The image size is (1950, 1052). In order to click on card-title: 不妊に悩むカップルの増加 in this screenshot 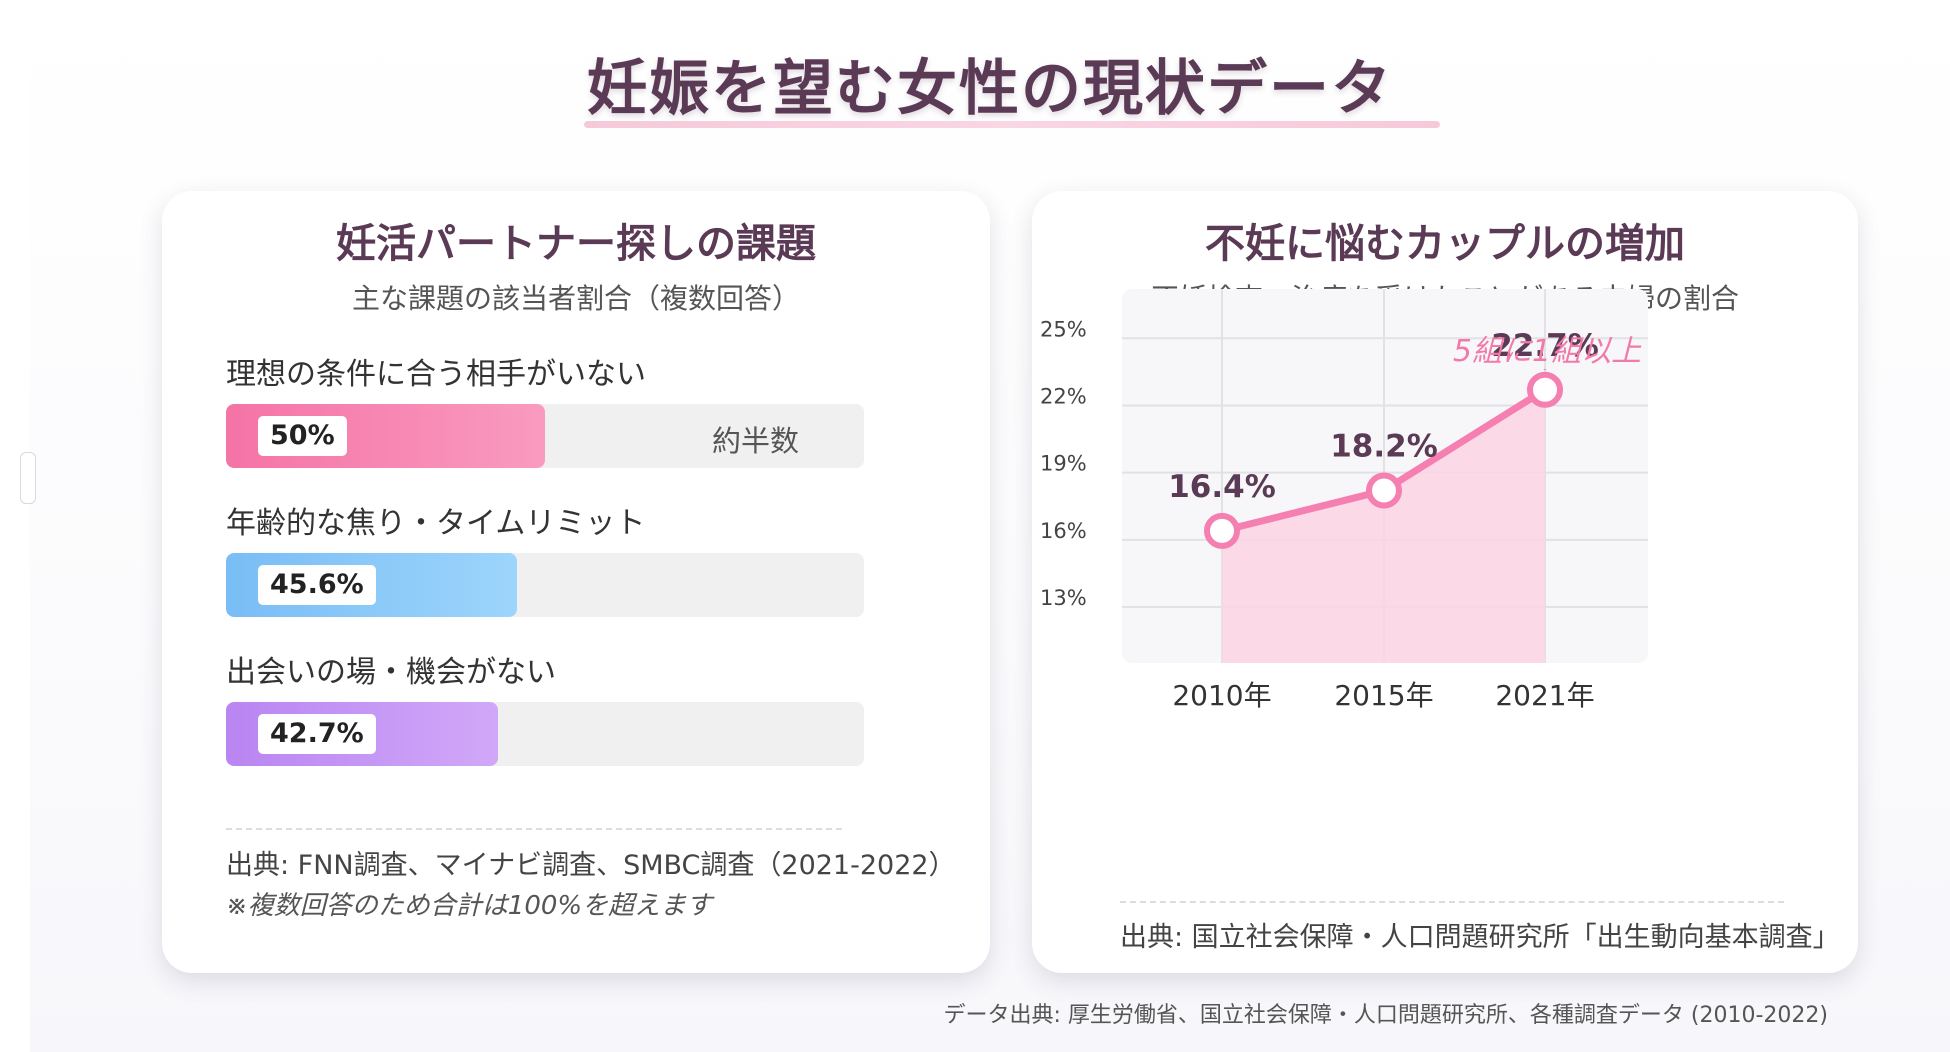, I will do `click(1445, 244)`.